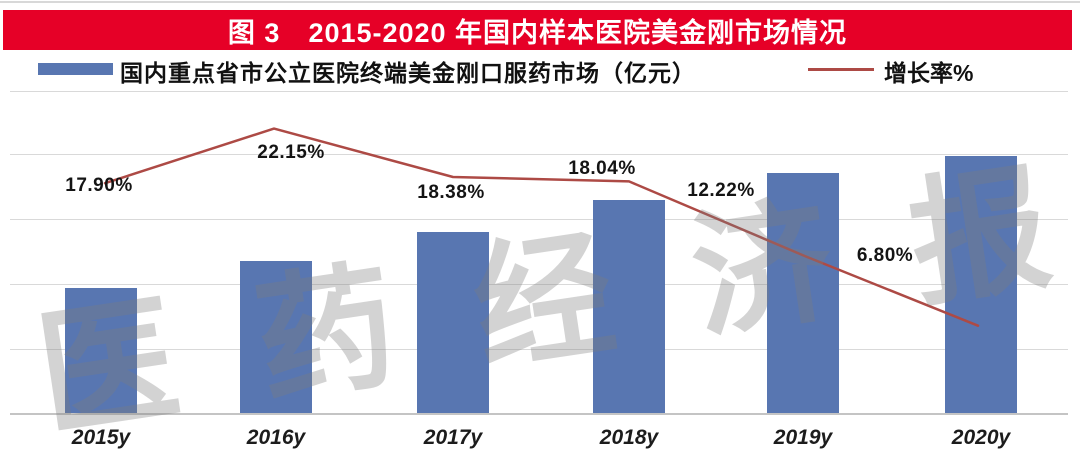  Describe the element at coordinates (408, 73) in the screenshot. I see `bar-legend-label: 国内重点省市公立医院终端美金刚口服药市场（亿元）` at that location.